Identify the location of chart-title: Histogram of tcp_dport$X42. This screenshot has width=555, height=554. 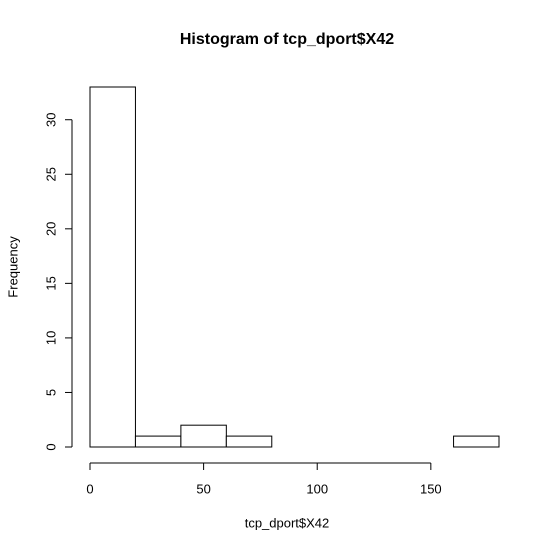
(287, 39).